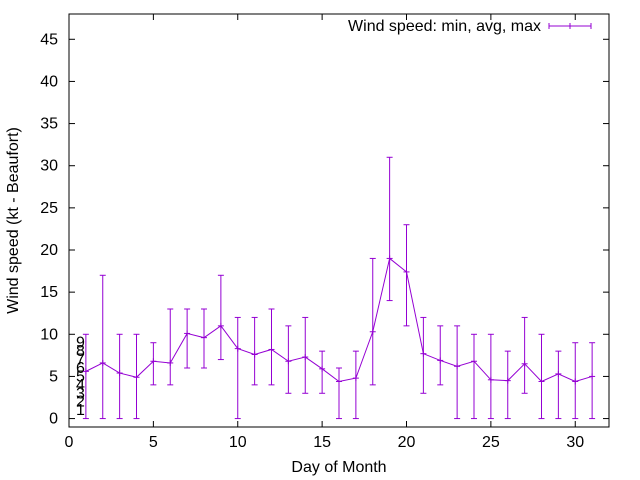 Image resolution: width=640 pixels, height=480 pixels. What do you see at coordinates (80, 343) in the screenshot?
I see `beaufort-label: 9` at bounding box center [80, 343].